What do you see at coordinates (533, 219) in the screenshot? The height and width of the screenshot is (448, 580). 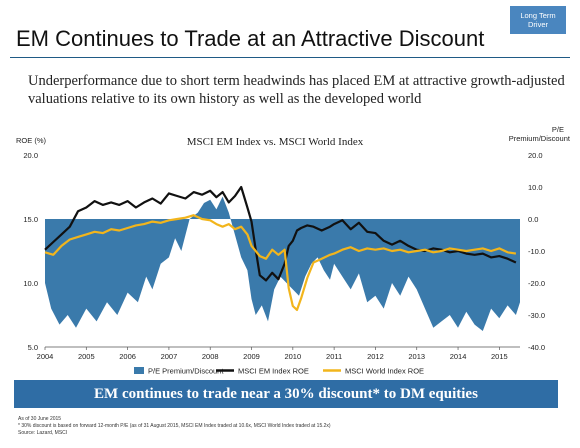 I see `y-right-tick-label: 0.0` at bounding box center [533, 219].